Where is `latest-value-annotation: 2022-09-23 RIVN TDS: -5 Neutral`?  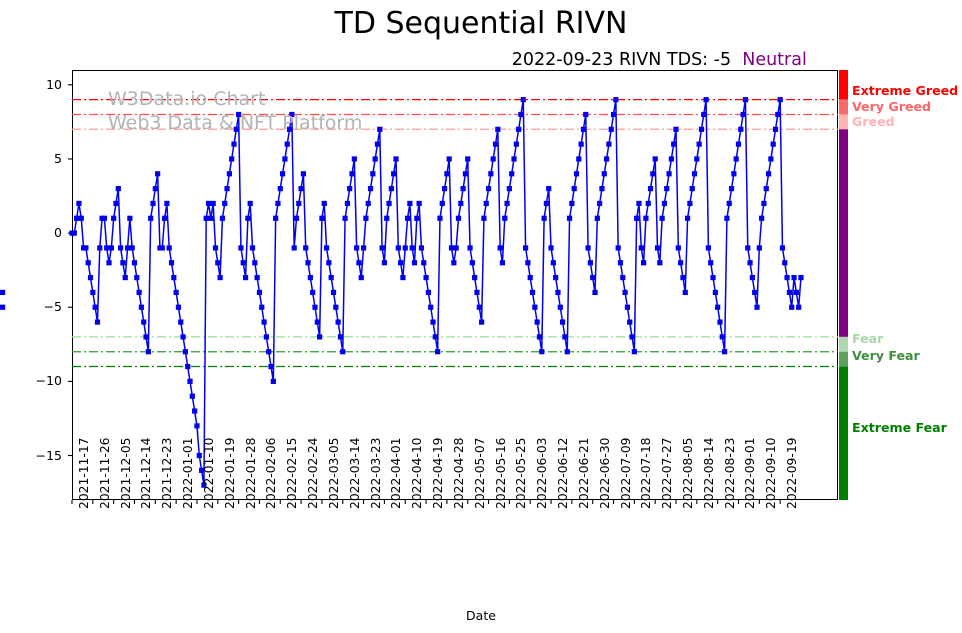 latest-value-annotation: 2022-09-23 RIVN TDS: -5 Neutral is located at coordinates (659, 60).